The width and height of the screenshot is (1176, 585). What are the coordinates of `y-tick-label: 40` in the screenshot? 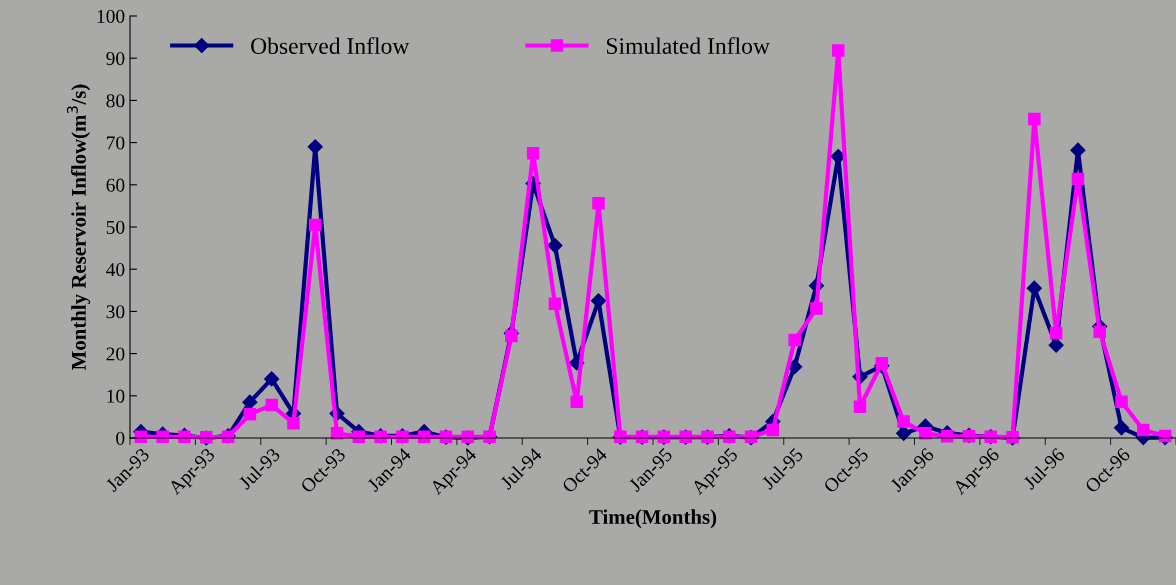 It's located at (115, 270).